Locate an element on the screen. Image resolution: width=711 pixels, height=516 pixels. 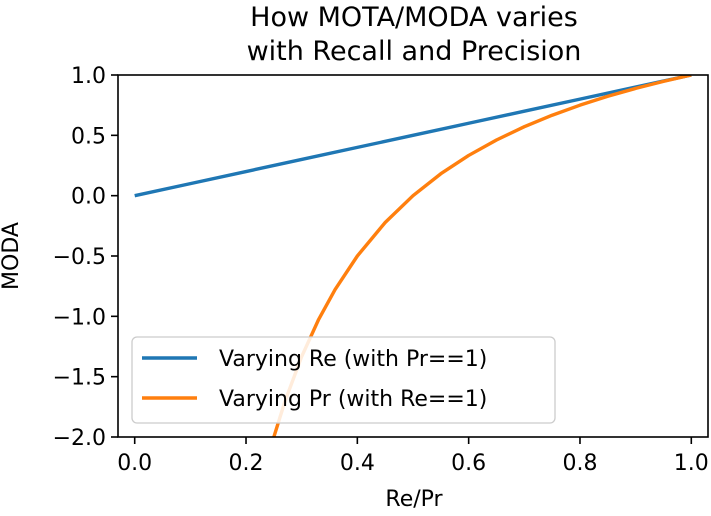
x-tick-label: 0.6 is located at coordinates (468, 463).